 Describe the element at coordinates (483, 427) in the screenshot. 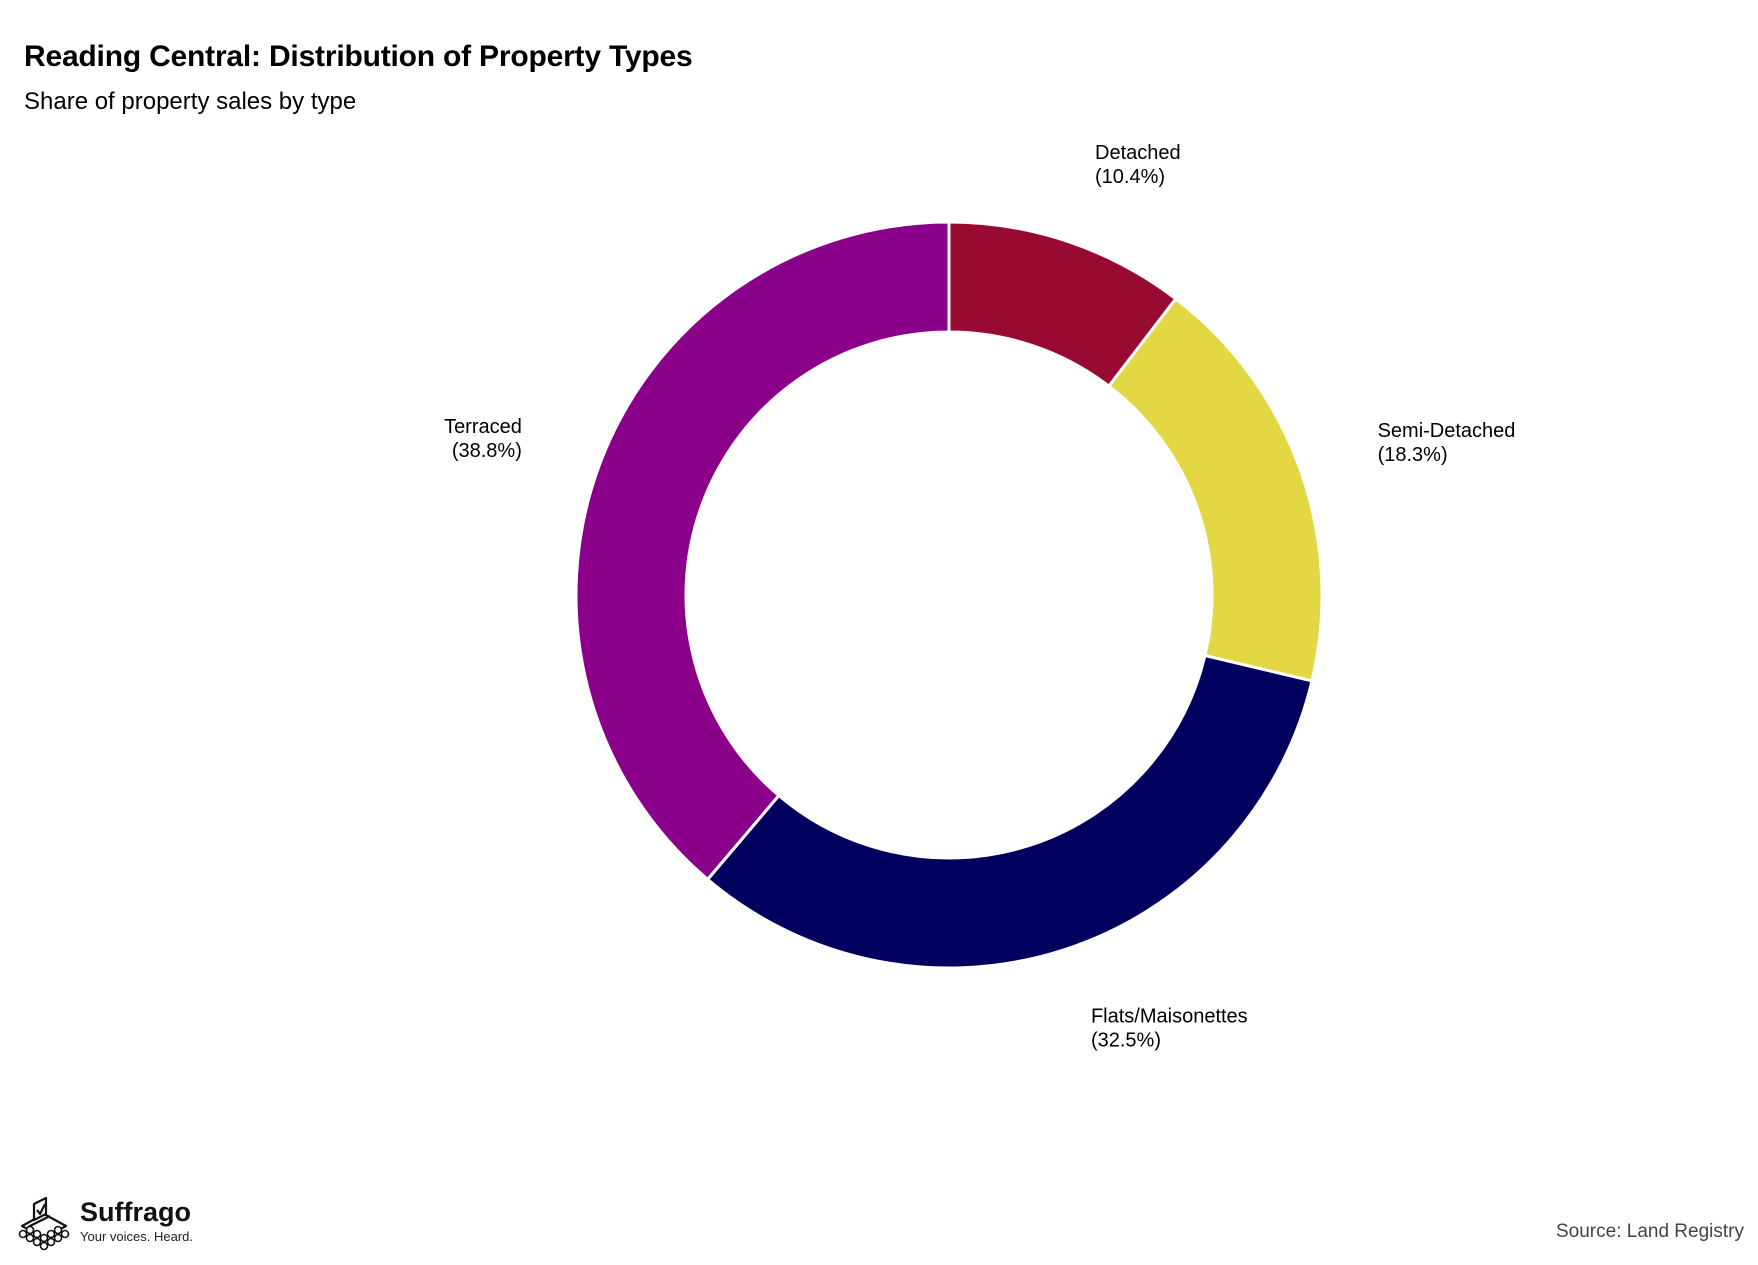

I see `slice-label-name: Terraced` at that location.